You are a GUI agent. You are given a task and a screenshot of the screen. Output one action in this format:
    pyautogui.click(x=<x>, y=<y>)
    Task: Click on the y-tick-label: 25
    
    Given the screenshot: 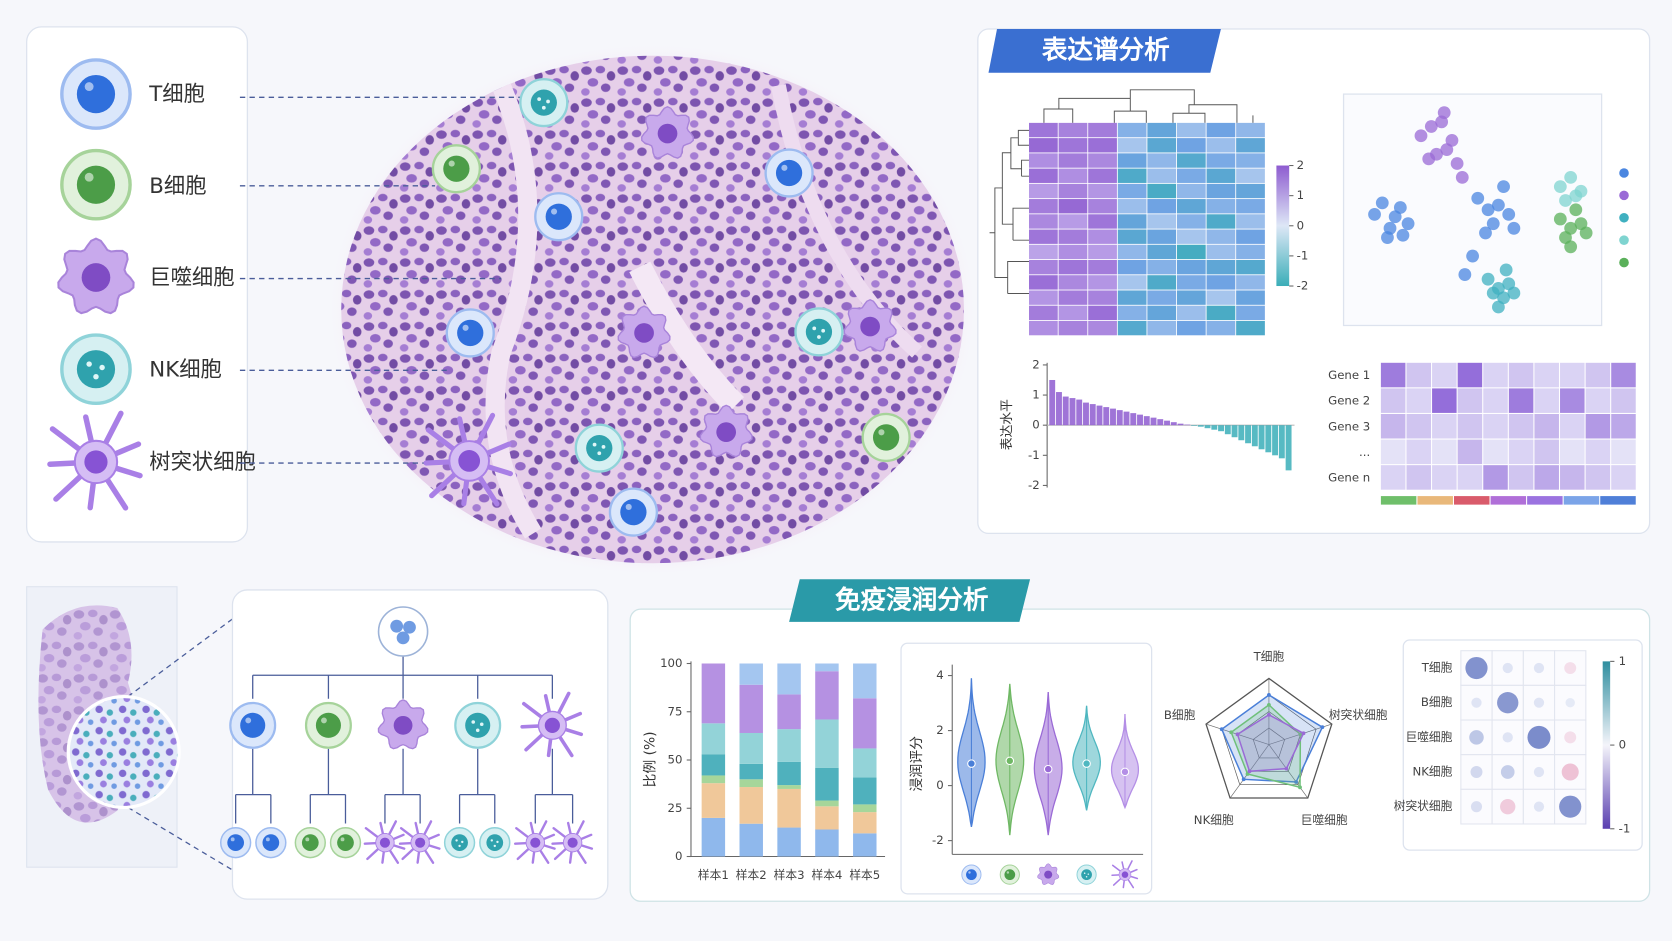 What is the action you would take?
    pyautogui.click(x=675, y=808)
    